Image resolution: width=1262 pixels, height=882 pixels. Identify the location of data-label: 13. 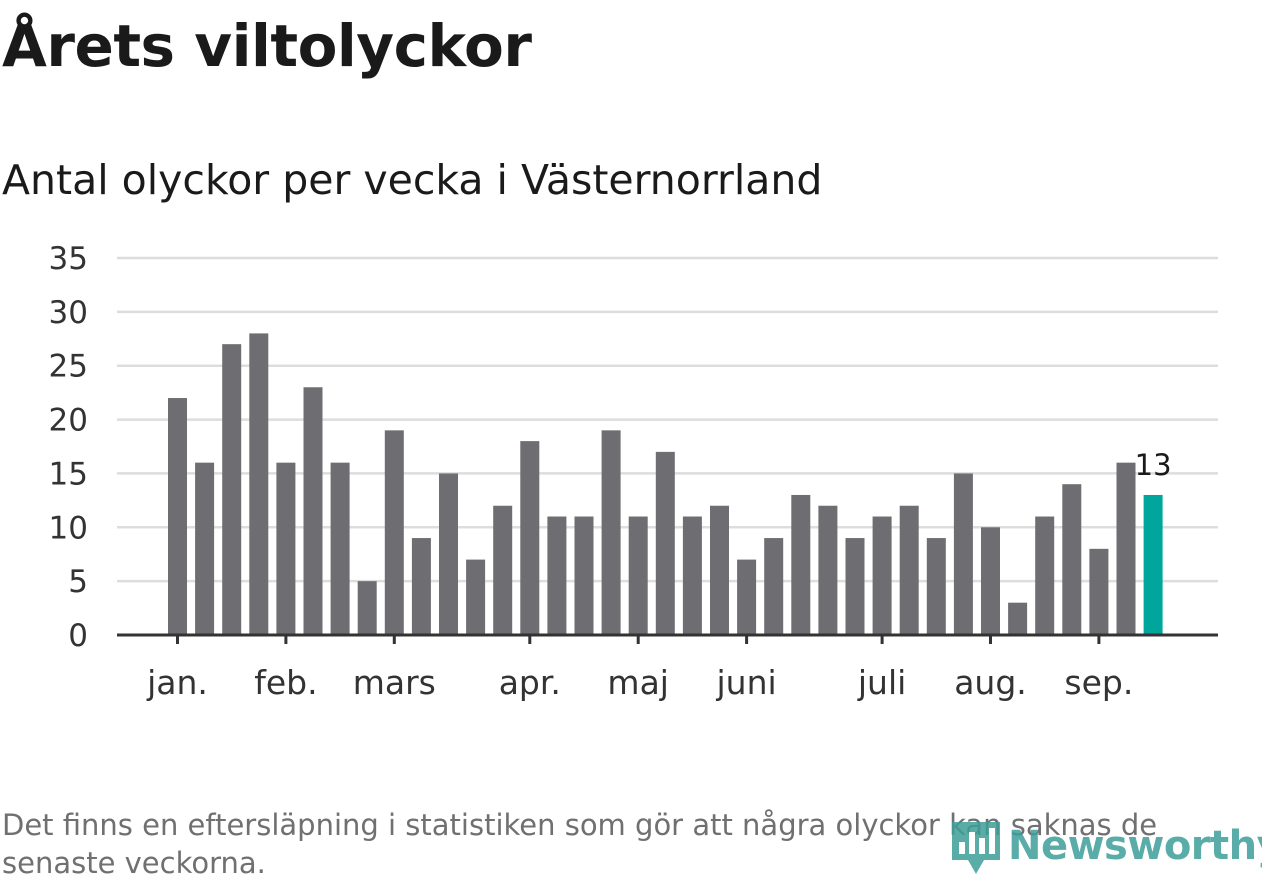
(1153, 465).